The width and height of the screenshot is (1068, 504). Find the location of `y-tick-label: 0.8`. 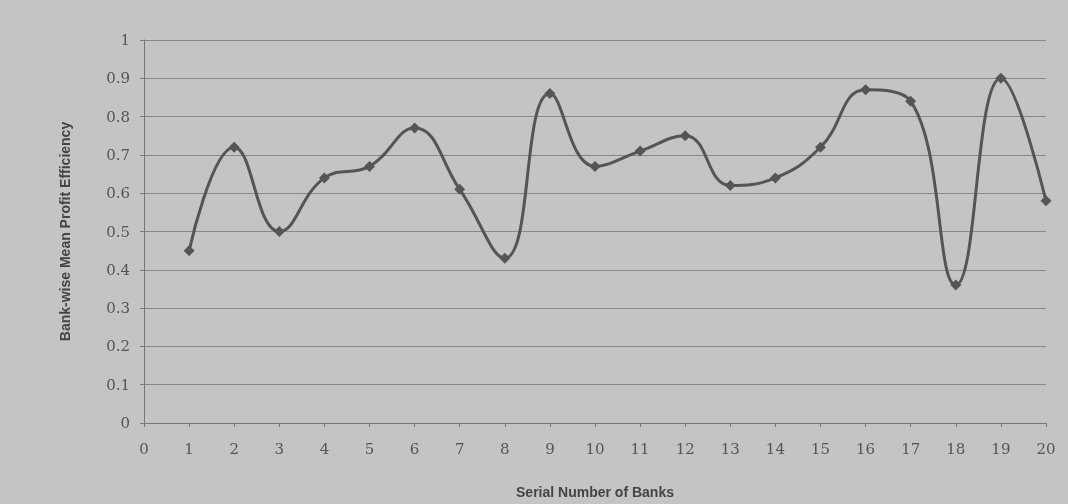

y-tick-label: 0.8 is located at coordinates (118, 116).